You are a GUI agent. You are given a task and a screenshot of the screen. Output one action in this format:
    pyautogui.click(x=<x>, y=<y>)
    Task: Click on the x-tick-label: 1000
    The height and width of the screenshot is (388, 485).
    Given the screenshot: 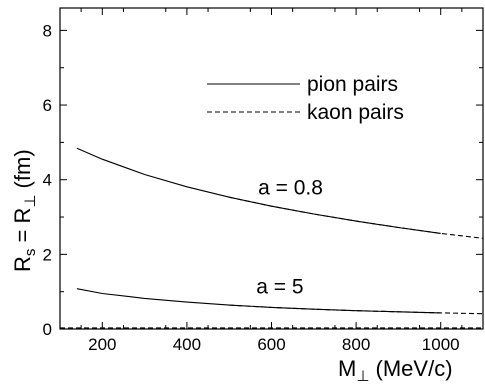 What is the action you would take?
    pyautogui.click(x=441, y=344)
    